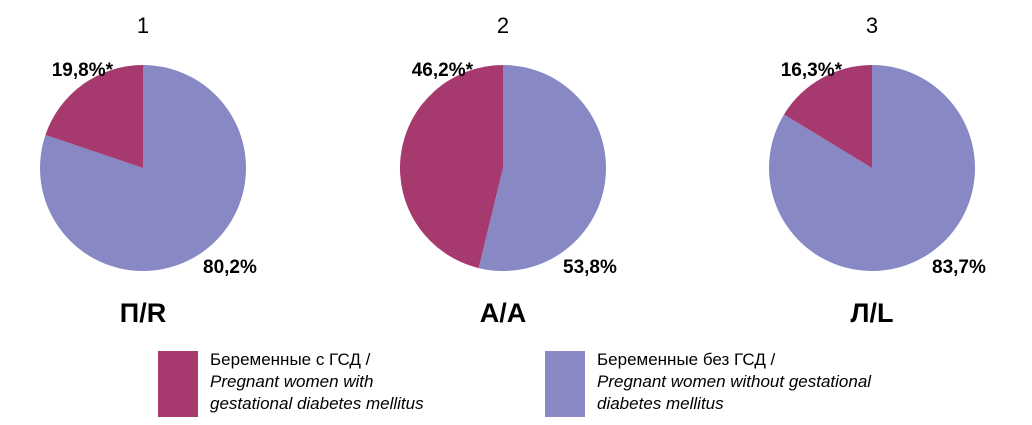 Image resolution: width=1032 pixels, height=425 pixels. I want to click on legend-swatch-no-gdm, so click(565, 384).